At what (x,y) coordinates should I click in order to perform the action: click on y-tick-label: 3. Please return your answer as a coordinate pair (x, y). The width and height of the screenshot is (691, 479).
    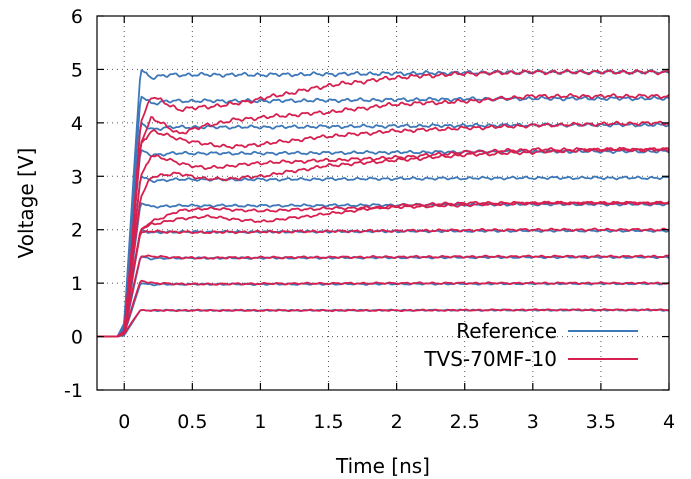
    Looking at the image, I should click on (77, 177).